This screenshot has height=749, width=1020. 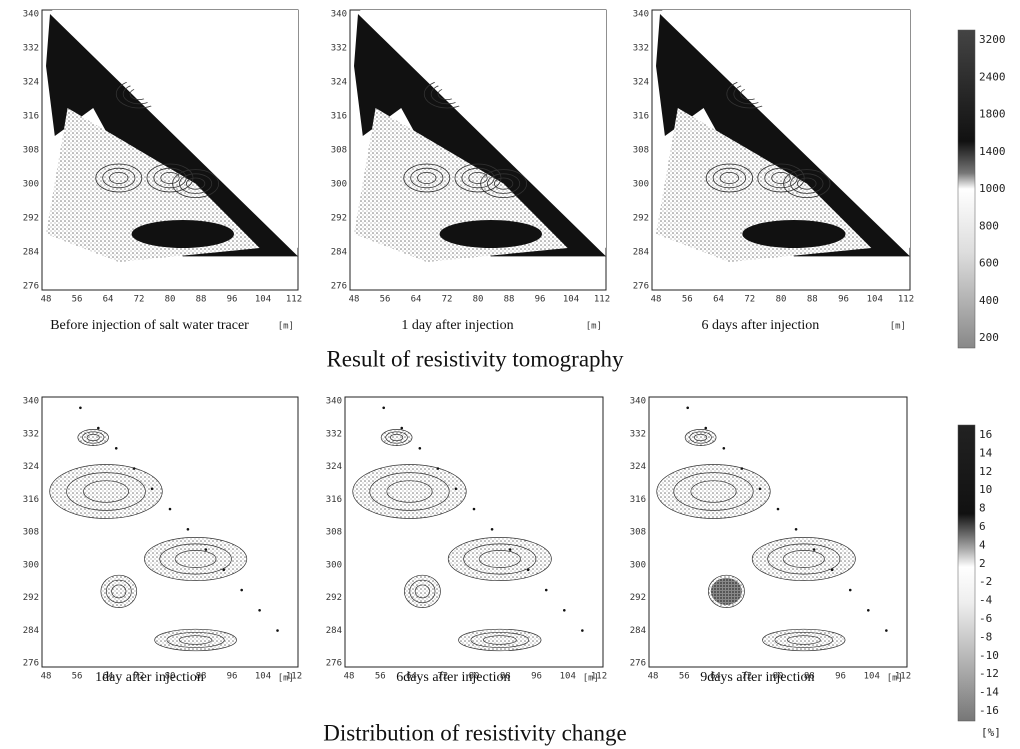 I want to click on colorbar-label: -14, so click(x=989, y=692).